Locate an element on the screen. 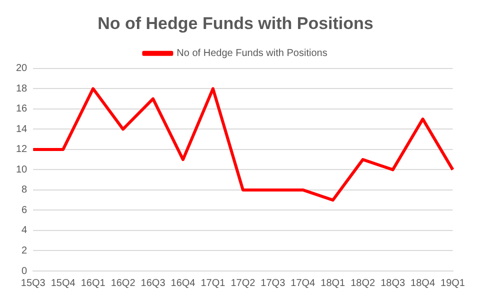 This screenshot has height=303, width=479. y-tick-label: 0 is located at coordinates (25, 271).